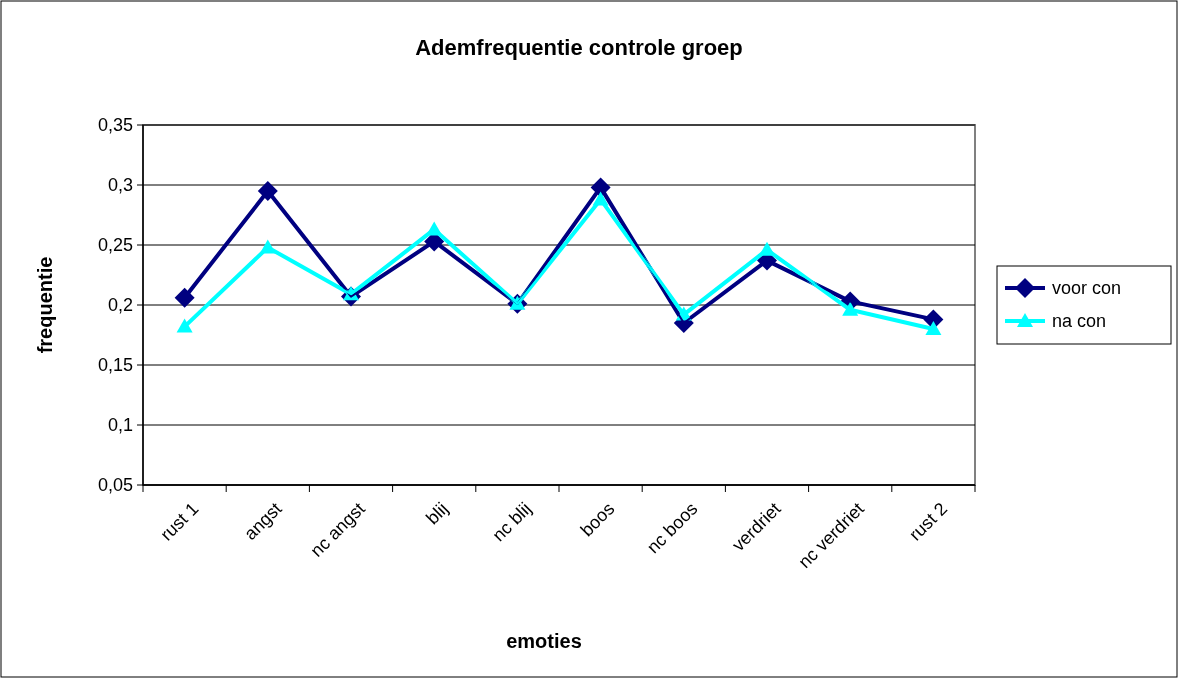  What do you see at coordinates (1079, 321) in the screenshot?
I see `legend-label: na con` at bounding box center [1079, 321].